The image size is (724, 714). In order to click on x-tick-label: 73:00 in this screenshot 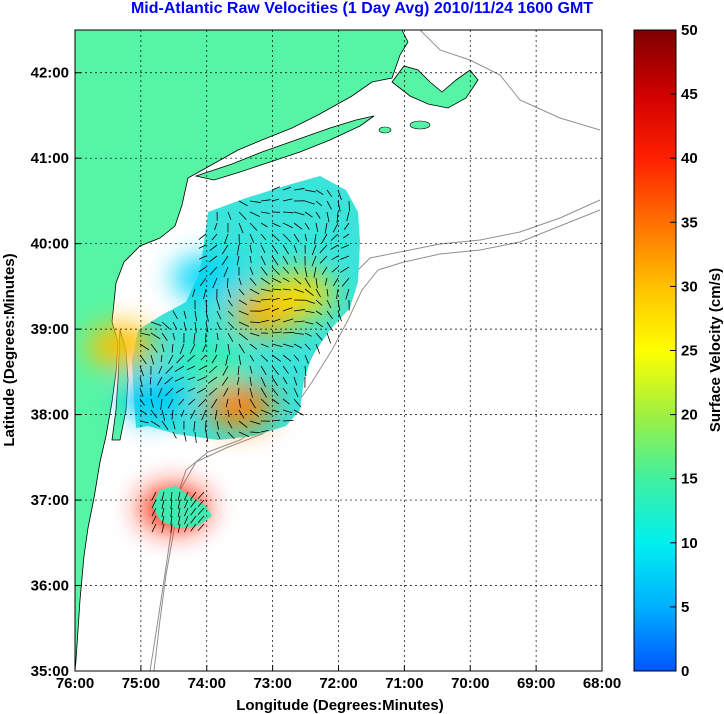, I will do `click(272, 683)`.